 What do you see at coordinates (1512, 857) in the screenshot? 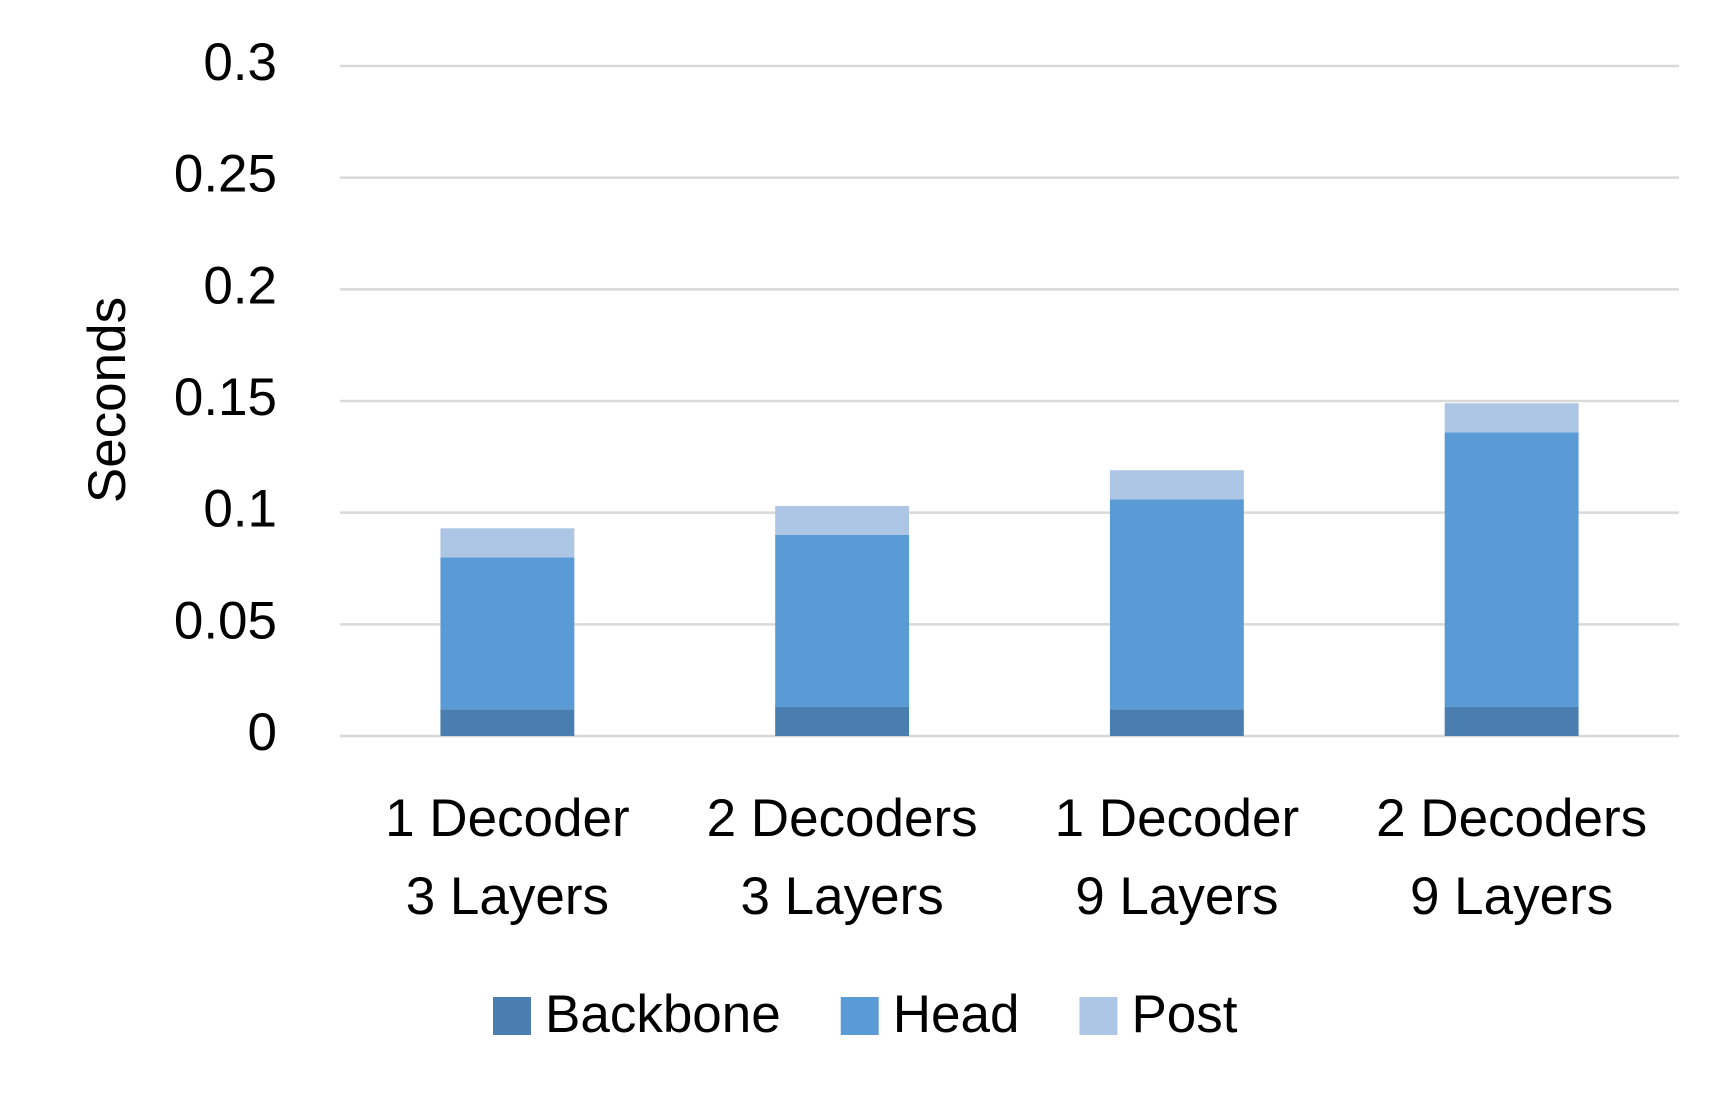
I see `x-tick-label: 2 Decoders 9 Layers` at bounding box center [1512, 857].